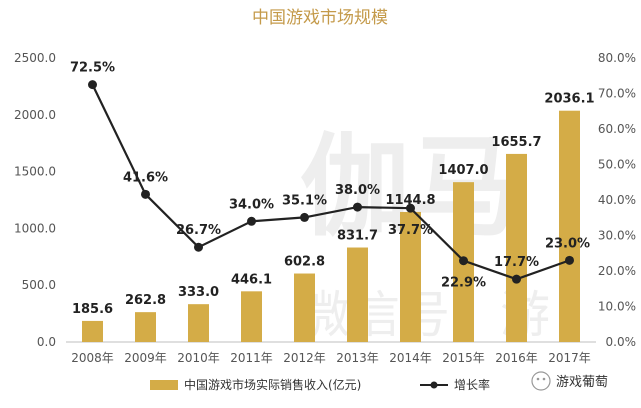  I want to click on x-tick-label: 2011年, so click(251, 358).